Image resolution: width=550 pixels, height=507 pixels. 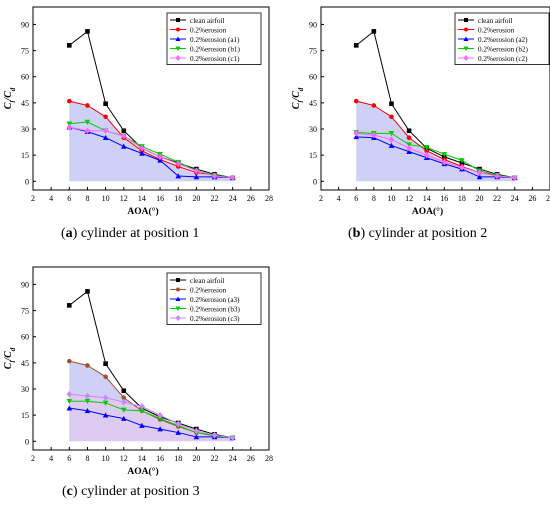 What do you see at coordinates (33, 458) in the screenshot?
I see `x-tick-label: 2` at bounding box center [33, 458].